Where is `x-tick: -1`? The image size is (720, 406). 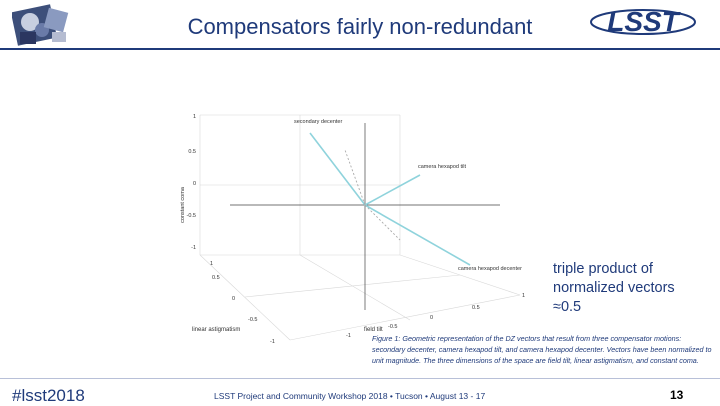 x-tick: -1 is located at coordinates (272, 342).